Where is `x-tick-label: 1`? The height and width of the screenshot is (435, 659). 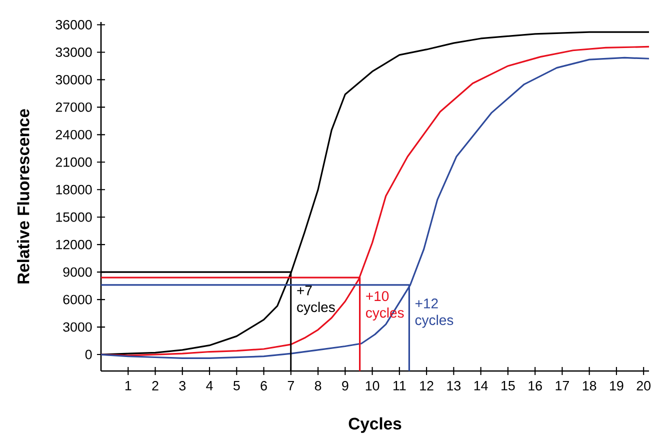 x-tick-label: 1 is located at coordinates (128, 385).